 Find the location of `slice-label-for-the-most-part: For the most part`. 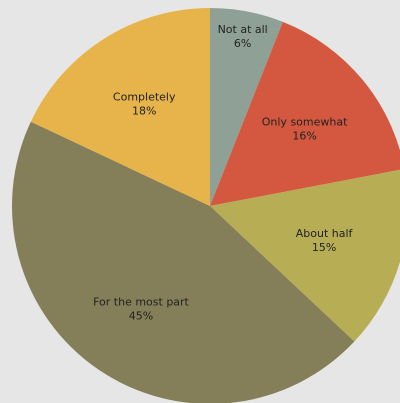

slice-label-for-the-most-part: For the most part is located at coordinates (141, 302).